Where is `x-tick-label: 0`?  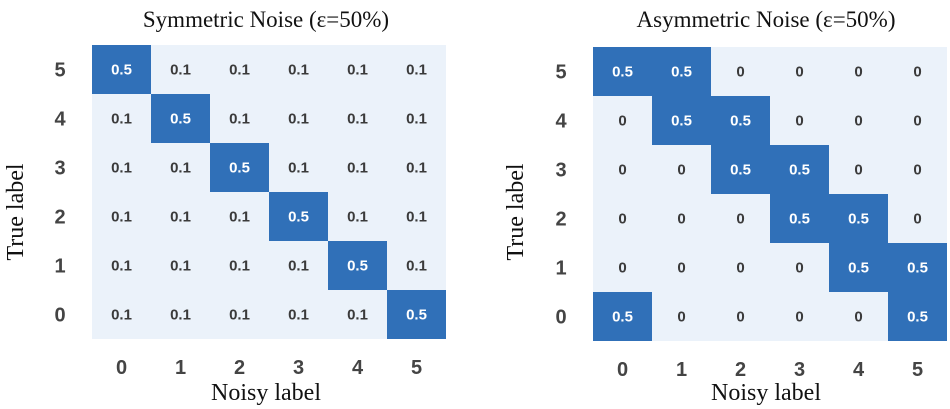 x-tick-label: 0 is located at coordinates (622, 370).